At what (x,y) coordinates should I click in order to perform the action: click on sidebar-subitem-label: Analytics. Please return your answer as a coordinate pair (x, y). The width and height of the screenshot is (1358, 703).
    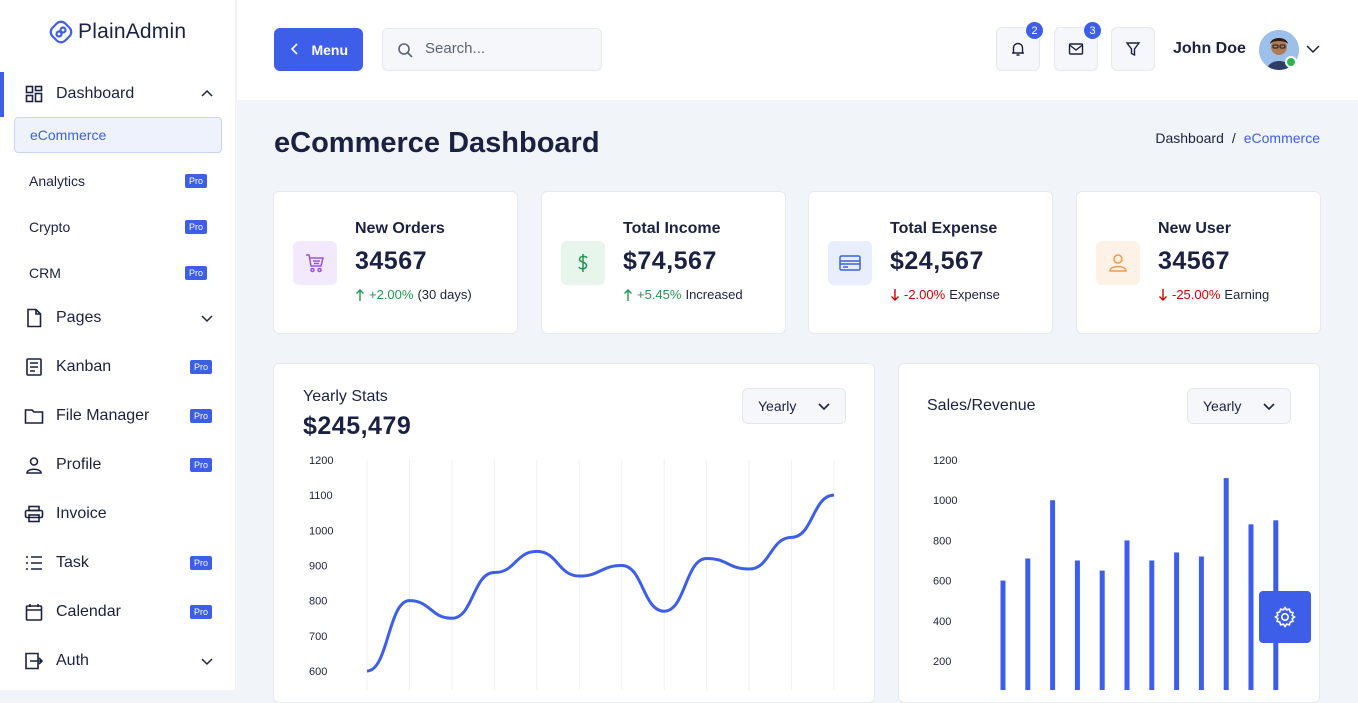
    Looking at the image, I should click on (57, 181).